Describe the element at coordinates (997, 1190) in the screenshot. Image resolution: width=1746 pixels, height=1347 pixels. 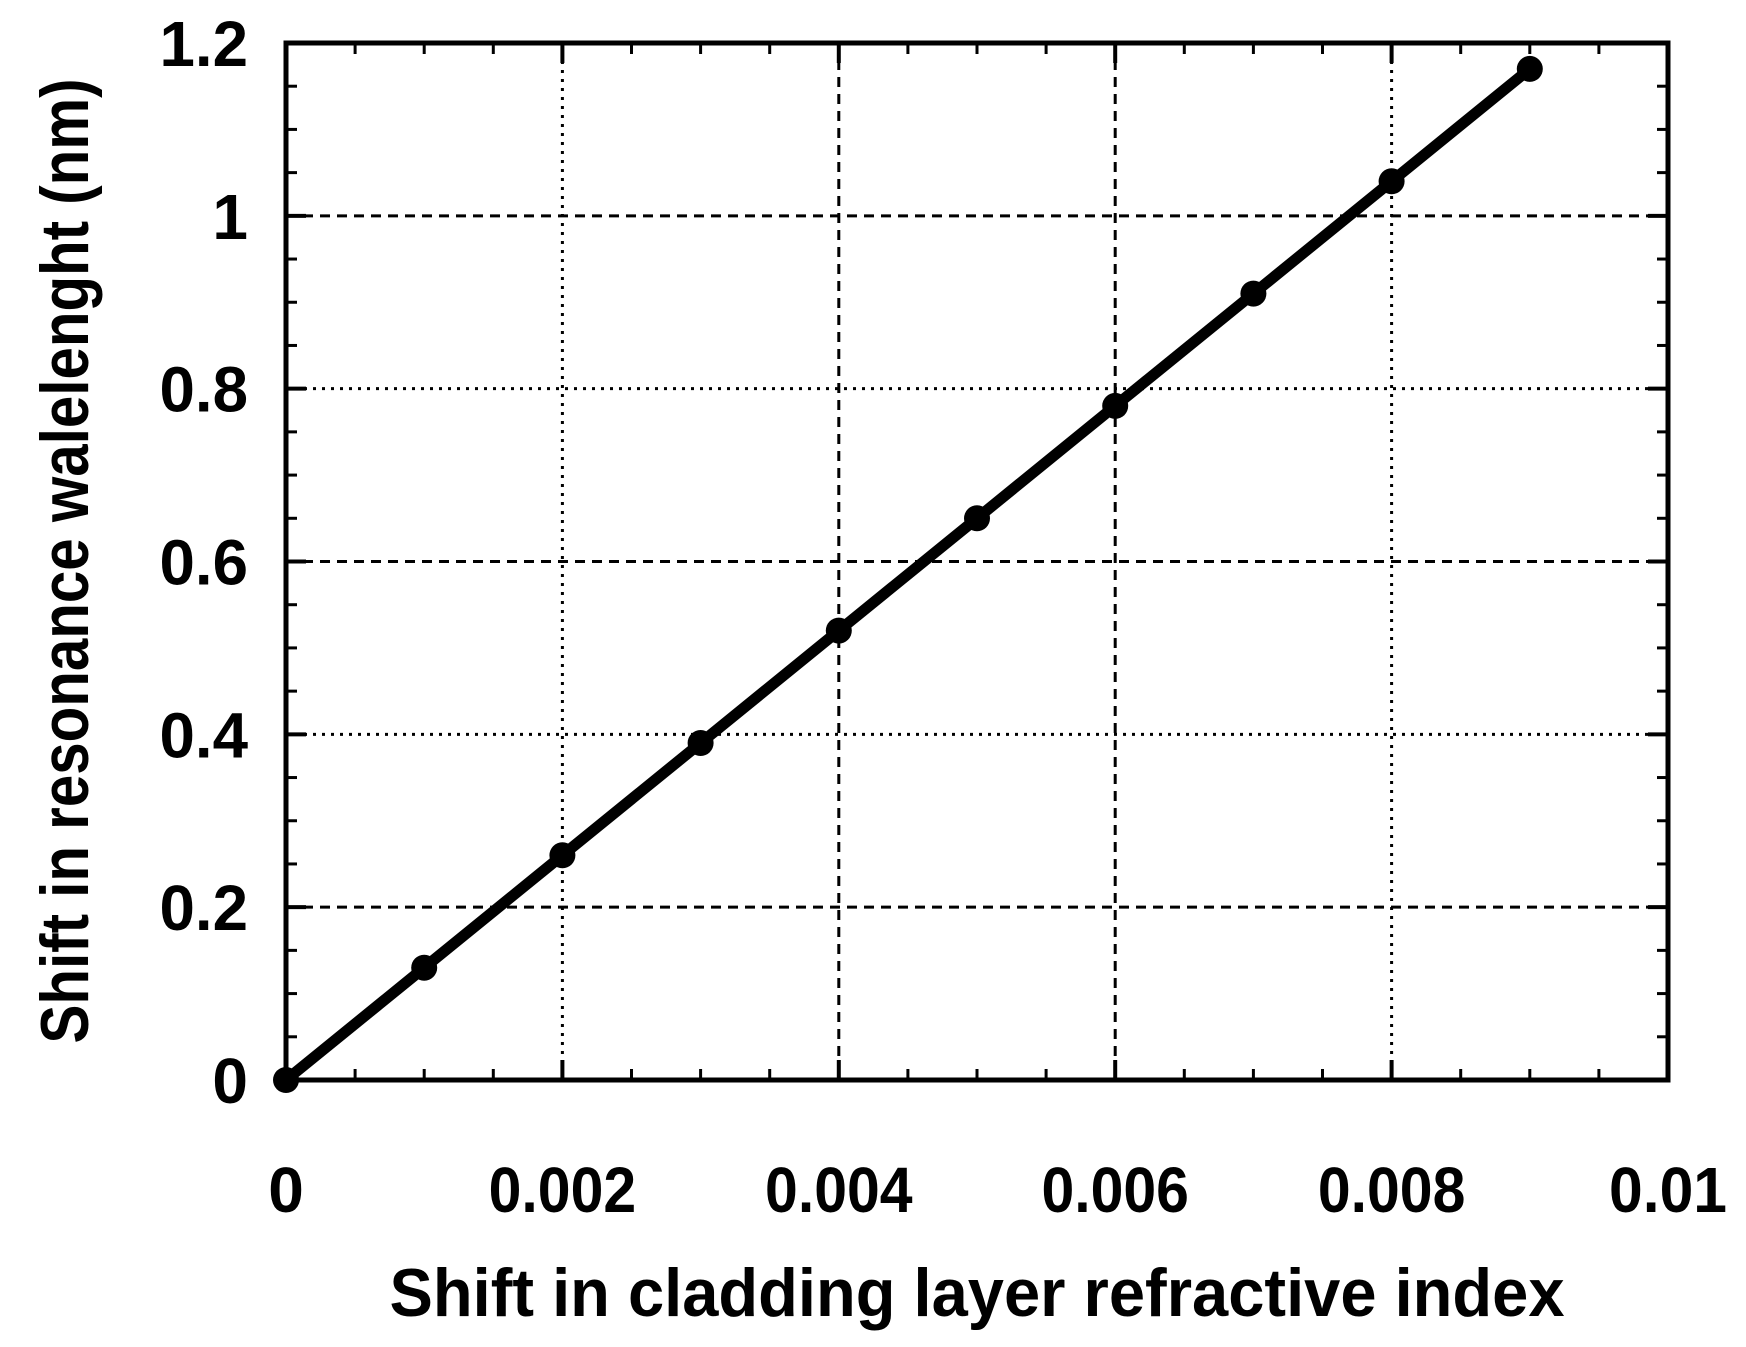
I see `x-tick-labels: 0 0.002 0.004 0.006 0.008 0.01` at that location.